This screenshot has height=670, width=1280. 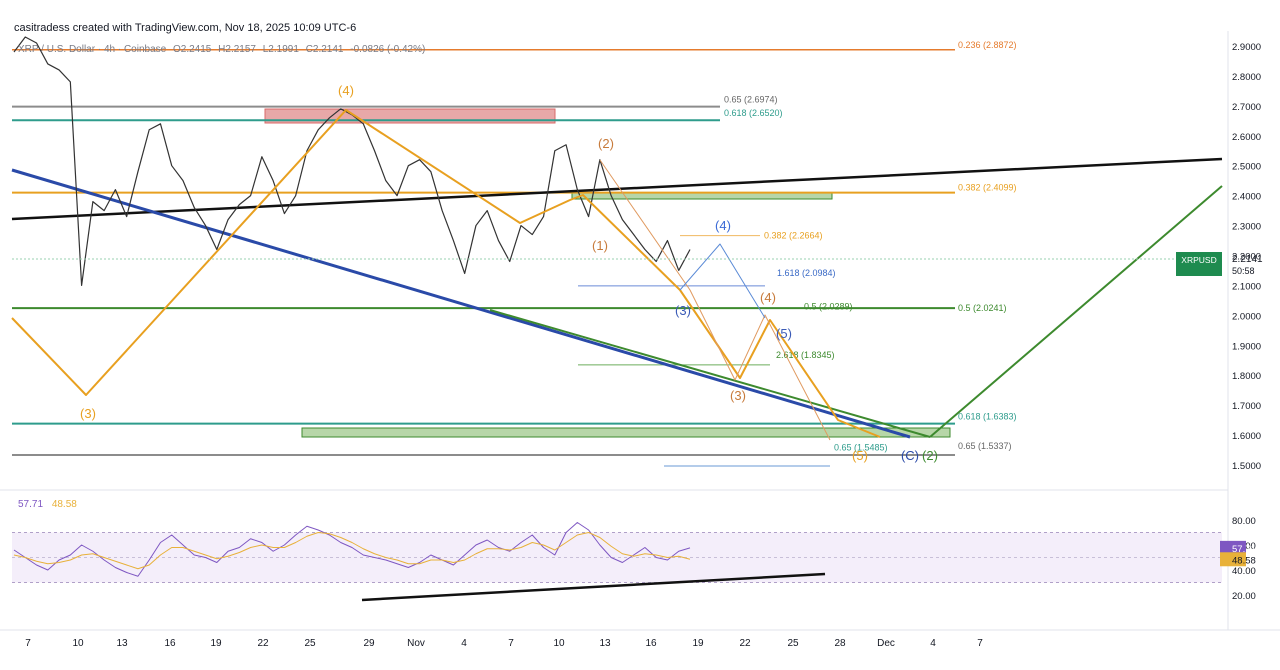 I want to click on rsi-legend: 57.71 48.58, so click(x=47, y=504).